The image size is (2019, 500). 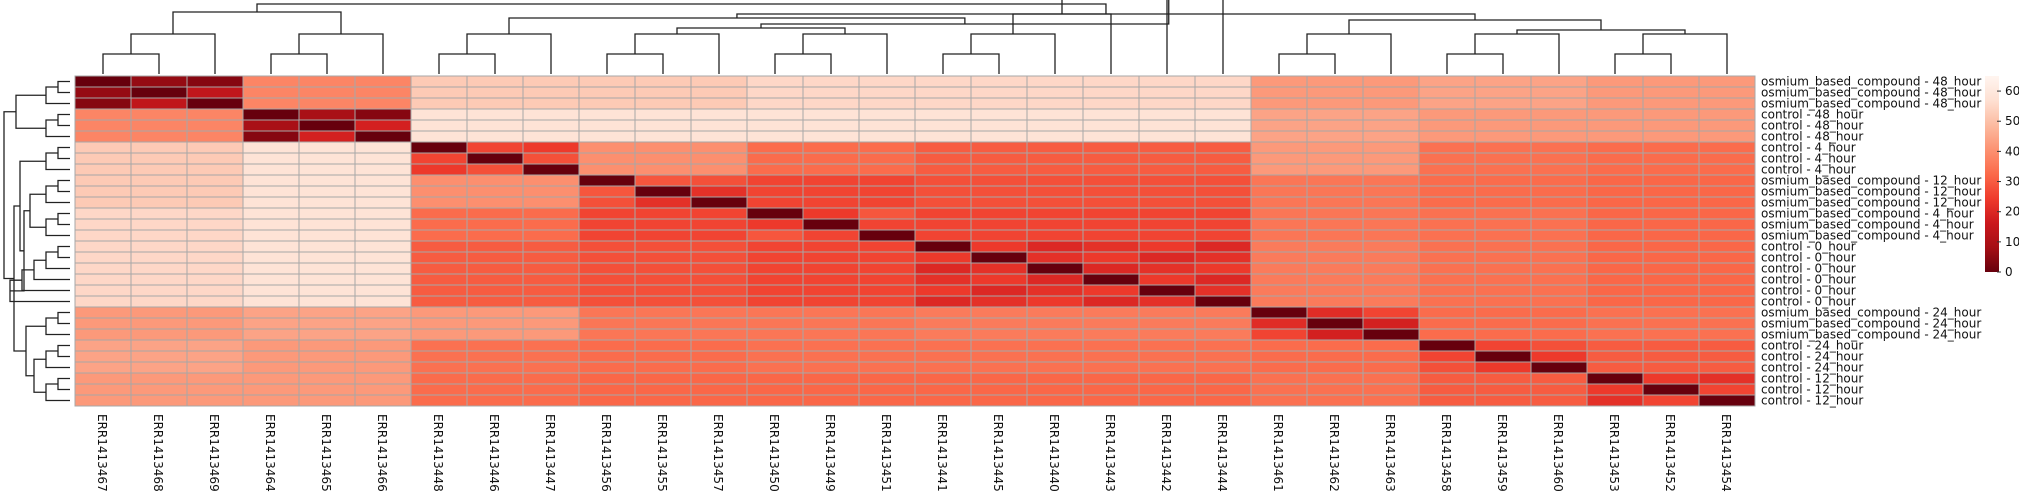 I want to click on column-label: ERR1413455, so click(x=662, y=453).